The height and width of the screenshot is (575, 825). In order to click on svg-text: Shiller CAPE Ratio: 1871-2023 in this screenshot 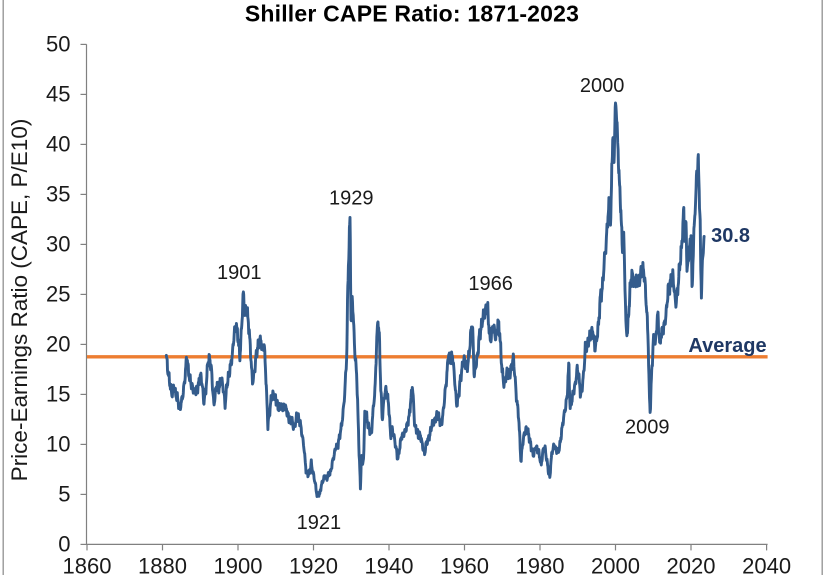, I will do `click(412, 14)`.